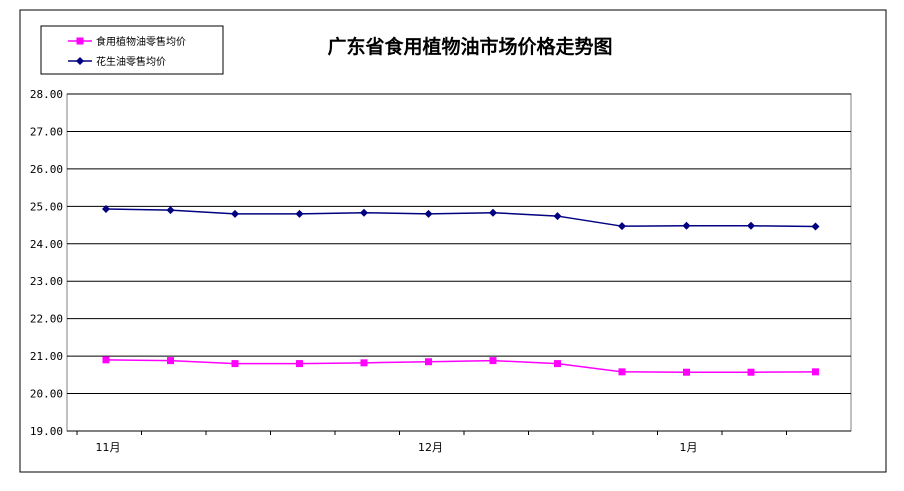 This screenshot has height=491, width=904. Describe the element at coordinates (46, 244) in the screenshot. I see `y-tick-label: 24.00` at that location.